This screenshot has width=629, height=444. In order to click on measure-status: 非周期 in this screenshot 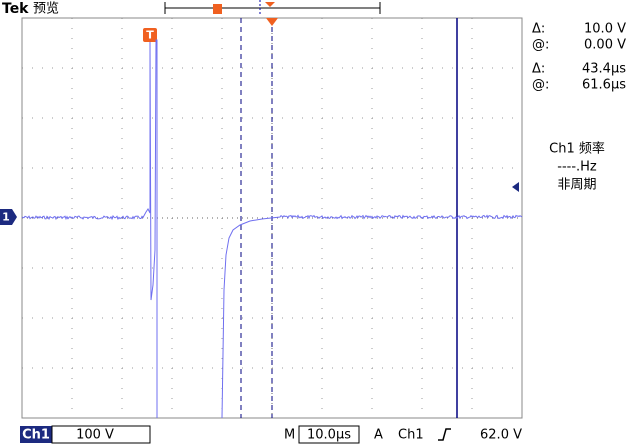, I will do `click(576, 185)`.